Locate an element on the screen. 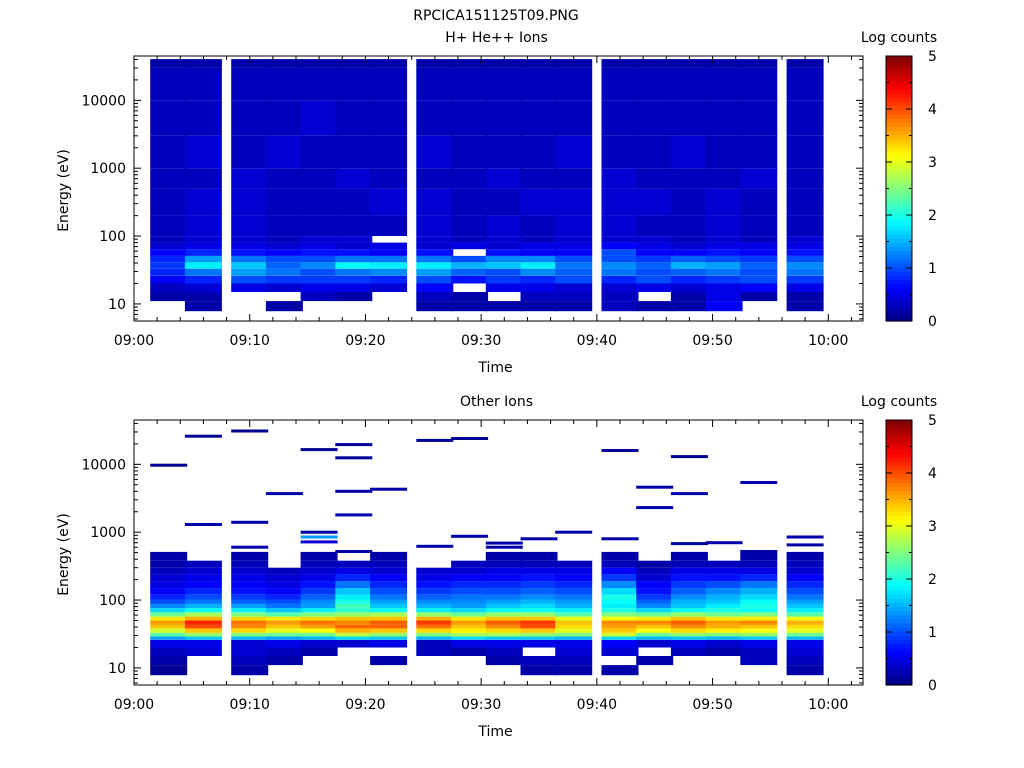 This screenshot has height=768, width=1024. y-tick-label: 1000 is located at coordinates (108, 169).